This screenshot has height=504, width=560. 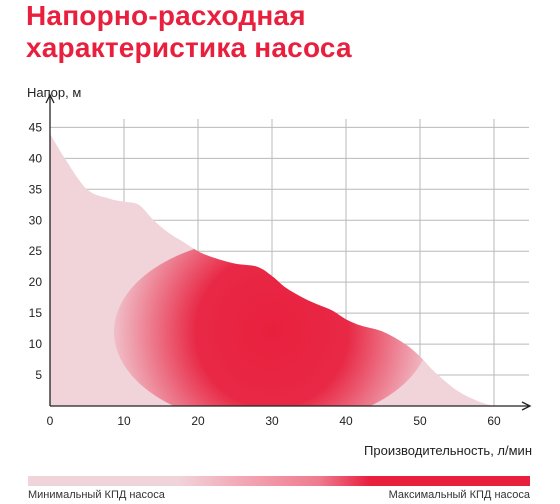 I want to click on y-tick-label: 10, so click(x=36, y=344).